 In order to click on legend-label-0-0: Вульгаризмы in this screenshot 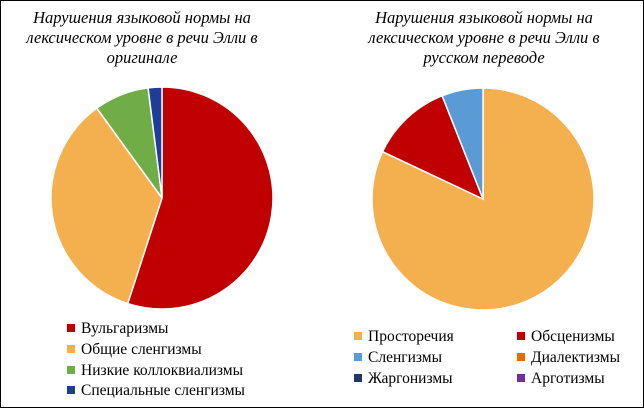, I will do `click(125, 328)`.